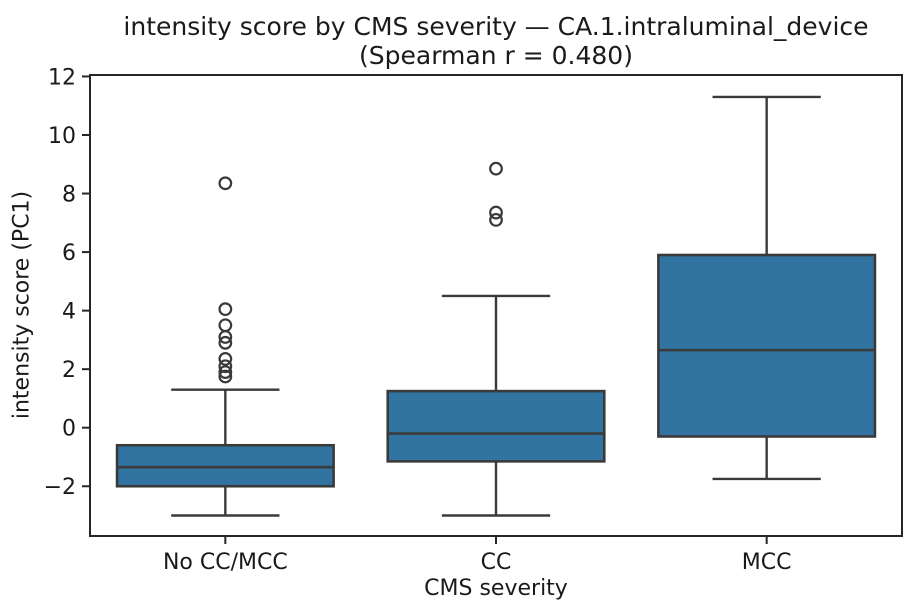 Image resolution: width=917 pixels, height=615 pixels. Describe the element at coordinates (69, 370) in the screenshot. I see `y-tick-label: 2` at that location.